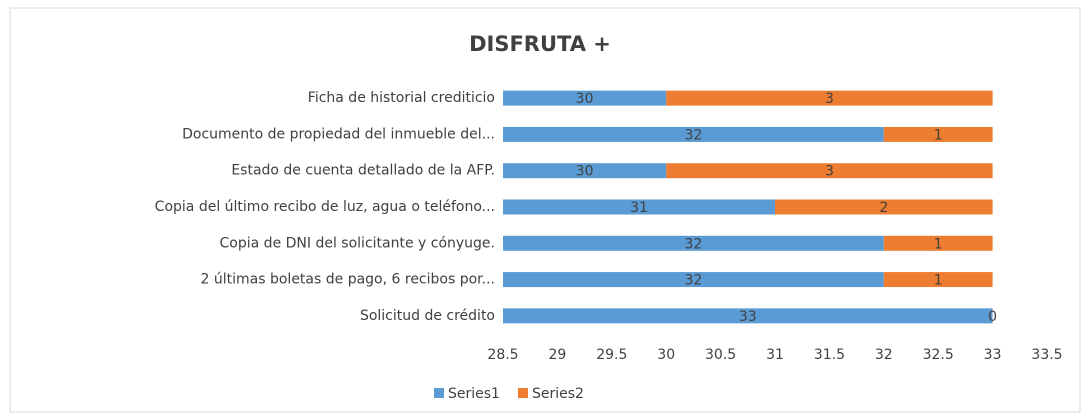 Image resolution: width=1089 pixels, height=420 pixels. What do you see at coordinates (502, 355) in the screenshot?
I see `x-tick-label: 28.5` at bounding box center [502, 355].